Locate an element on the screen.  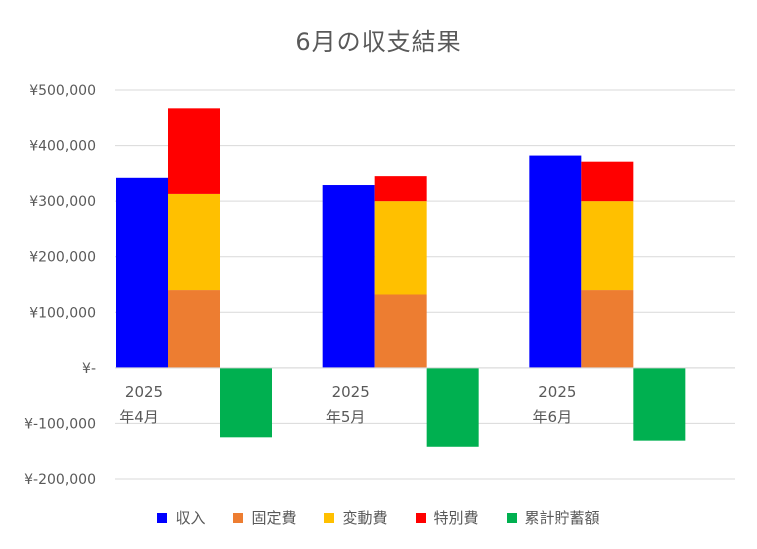
legend-label: 累計貯蓄額 is located at coordinates (562, 518).